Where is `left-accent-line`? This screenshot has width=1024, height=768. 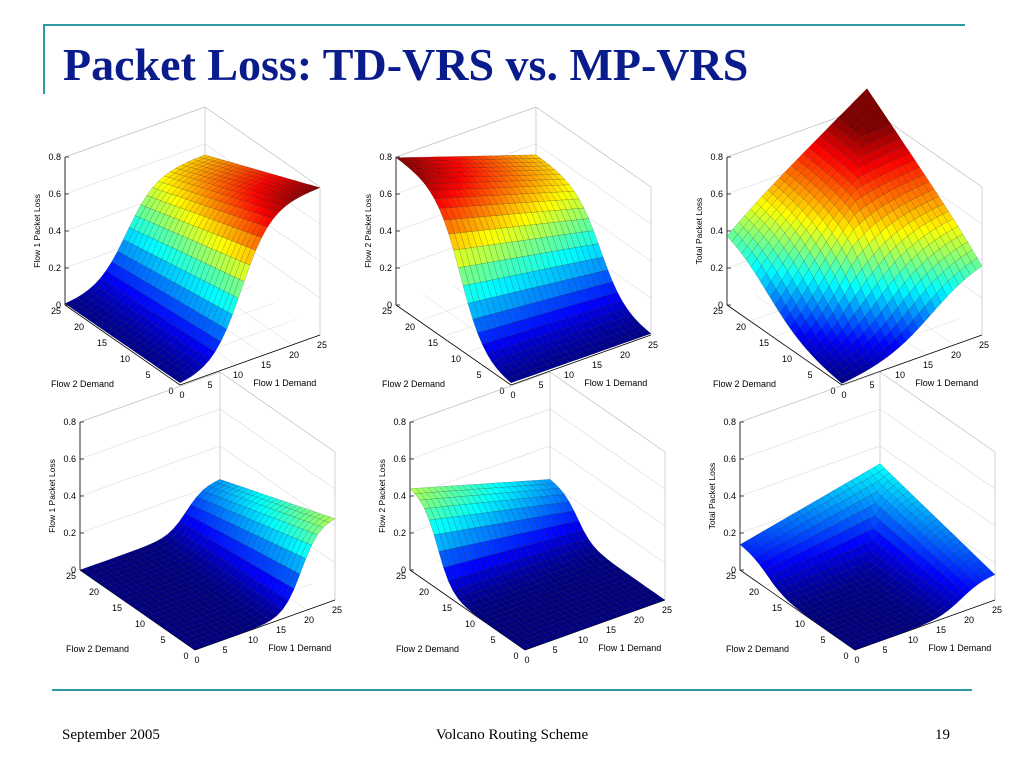 left-accent-line is located at coordinates (44, 60).